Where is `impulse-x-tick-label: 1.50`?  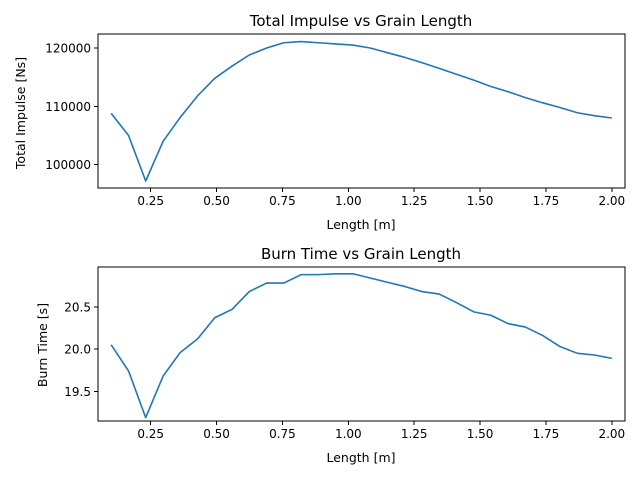 impulse-x-tick-label: 1.50 is located at coordinates (480, 201).